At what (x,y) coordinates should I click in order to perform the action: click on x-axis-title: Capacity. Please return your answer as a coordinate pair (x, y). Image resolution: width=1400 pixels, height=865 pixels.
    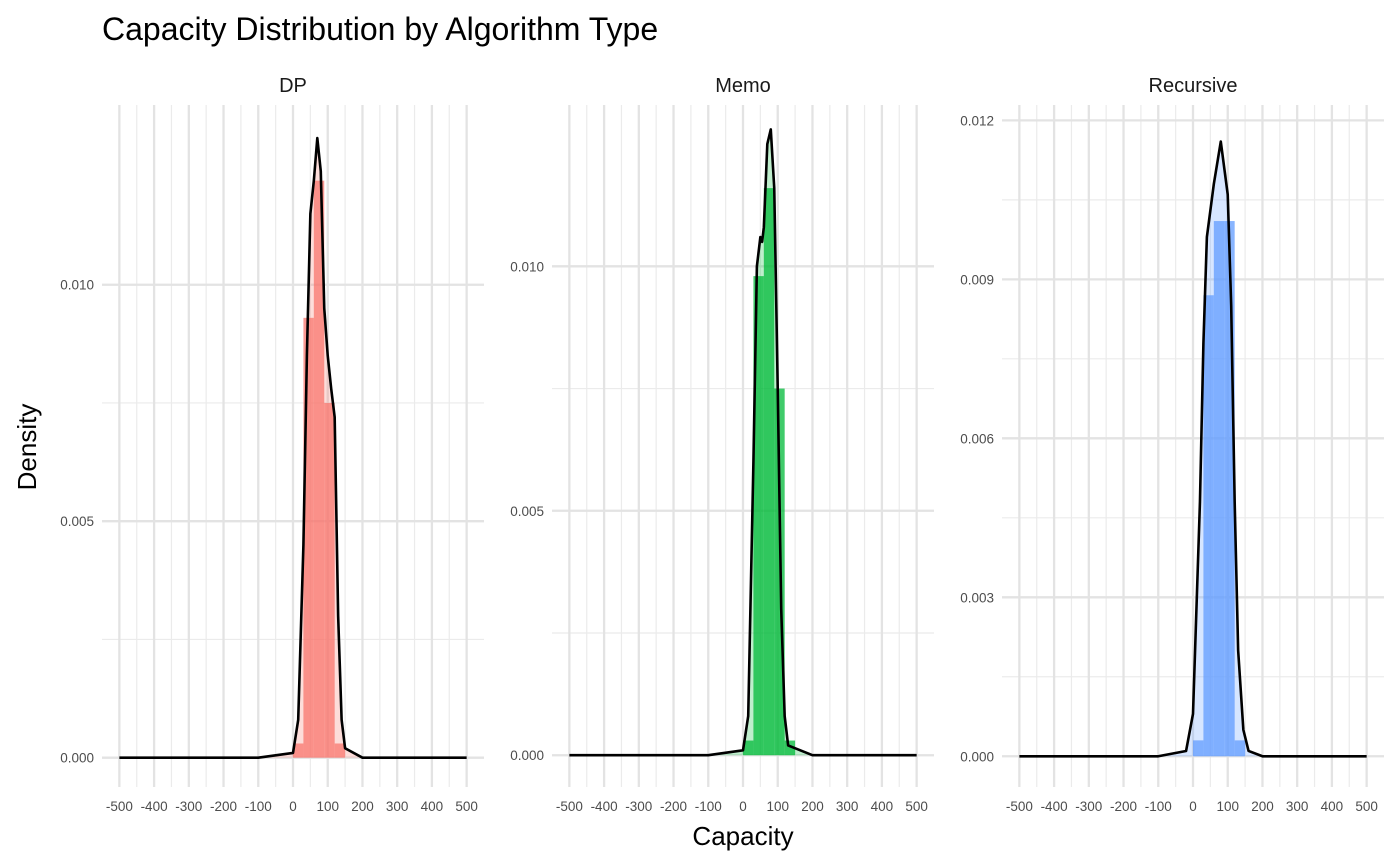
    Looking at the image, I should click on (742, 836).